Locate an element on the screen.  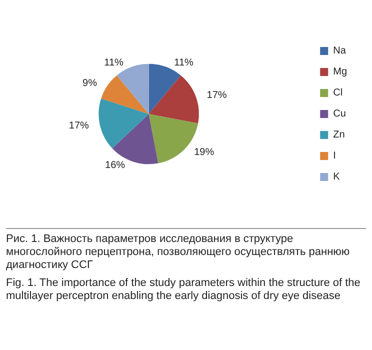
text: Рис. 1. Важность параметров исследования в структуре многослойного перцептрона, позволяющего осуществлять раннюю диагностику ССГ is located at coordinates (178, 252).